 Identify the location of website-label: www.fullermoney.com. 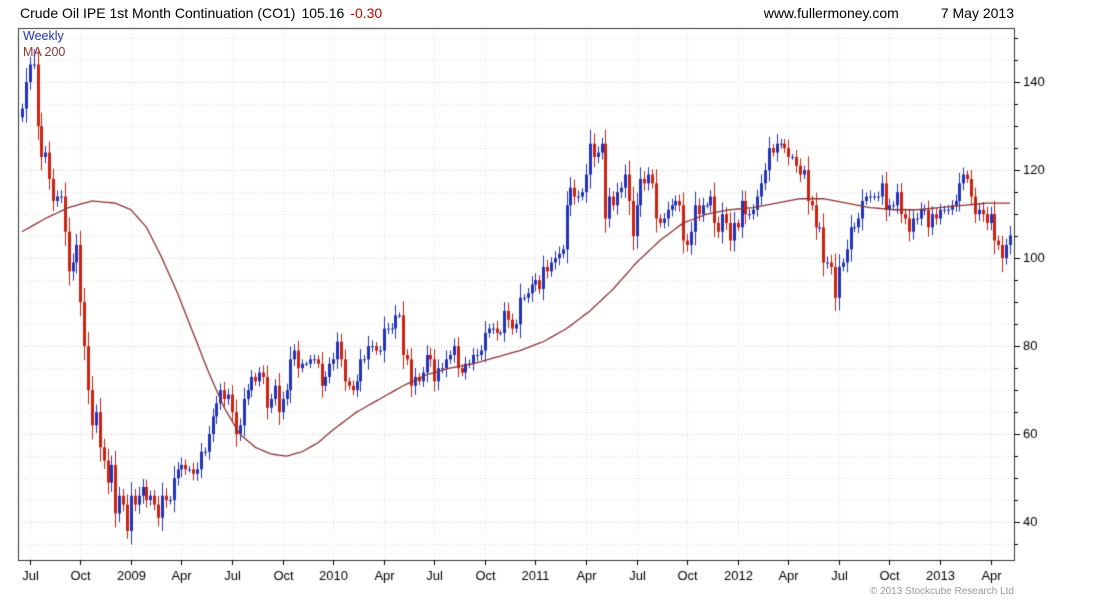
(831, 13).